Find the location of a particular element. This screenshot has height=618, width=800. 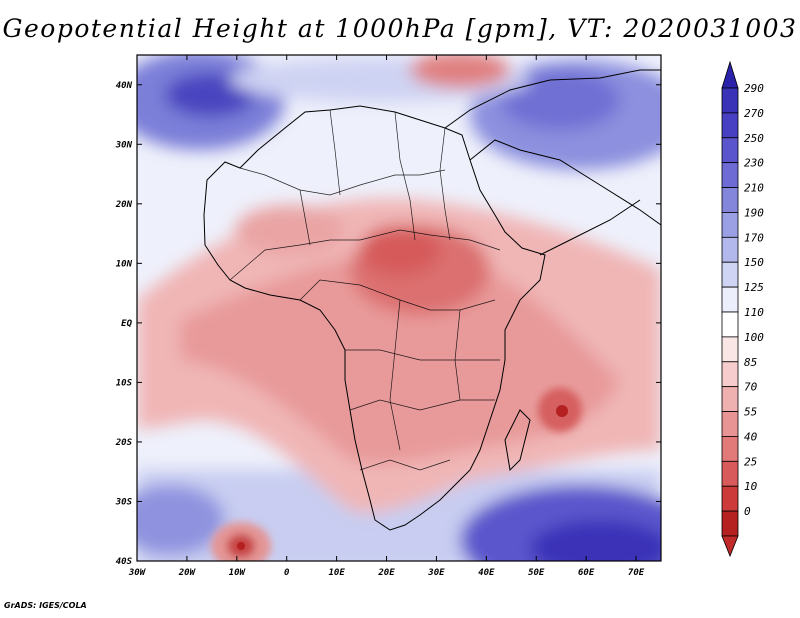

footer-credit: GrADS: IGES/COLA is located at coordinates (45, 605).